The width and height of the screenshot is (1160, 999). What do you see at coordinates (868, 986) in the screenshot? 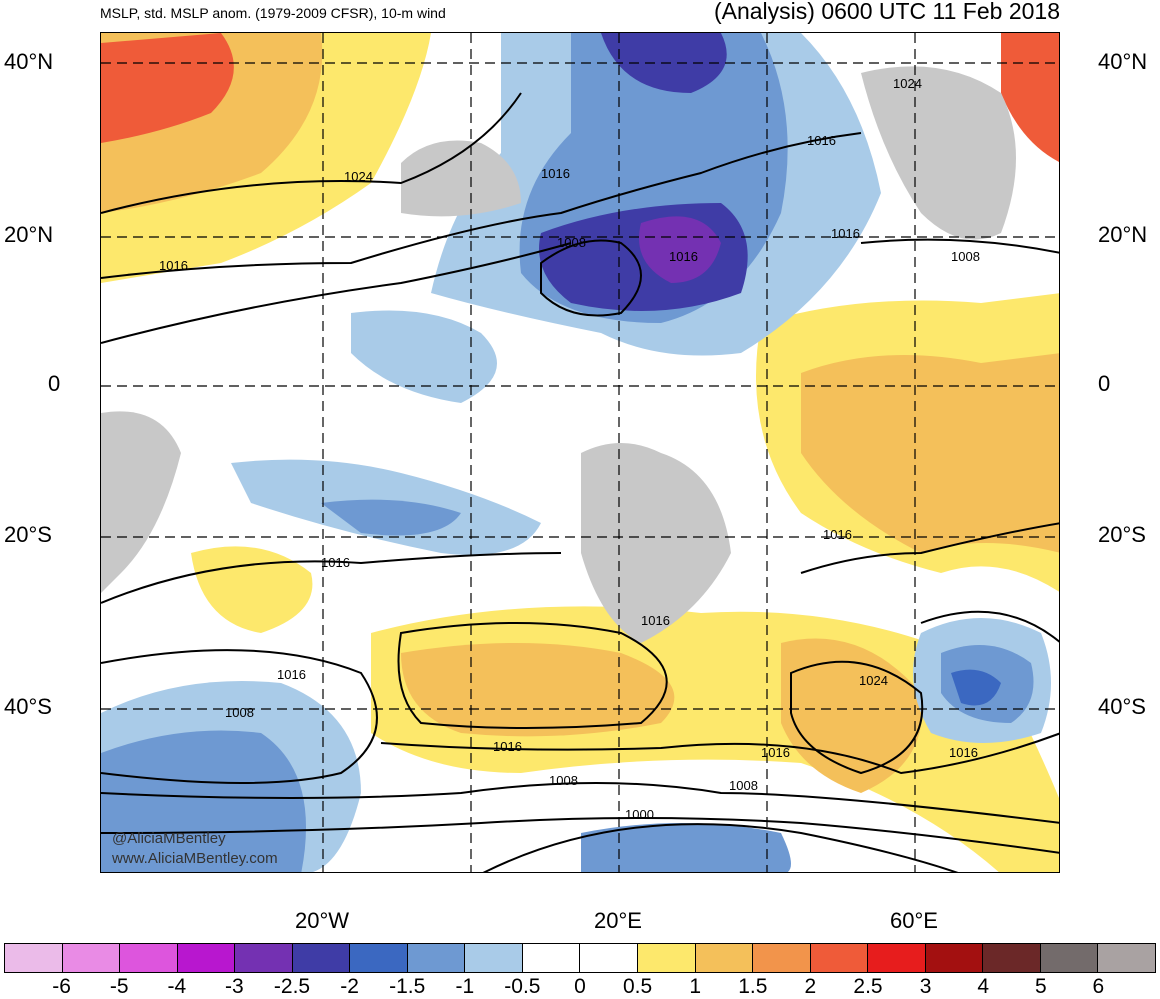
I see `colorbar-tick-label: 2.5` at bounding box center [868, 986].